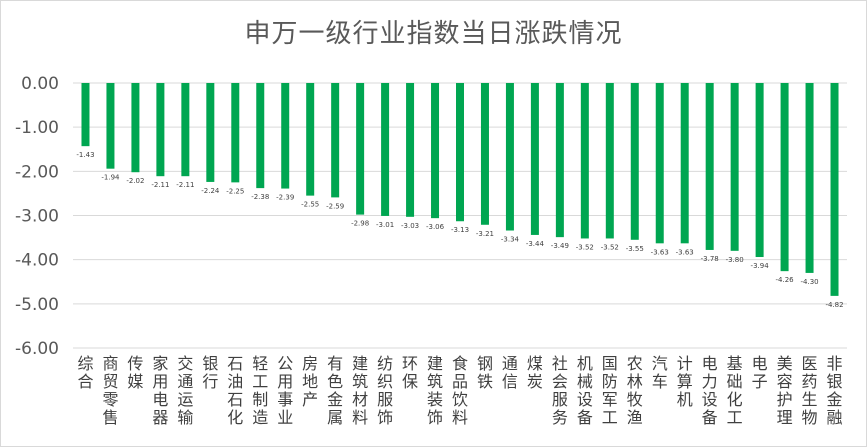  Describe the element at coordinates (410, 226) in the screenshot. I see `data-label: -3.03` at that location.